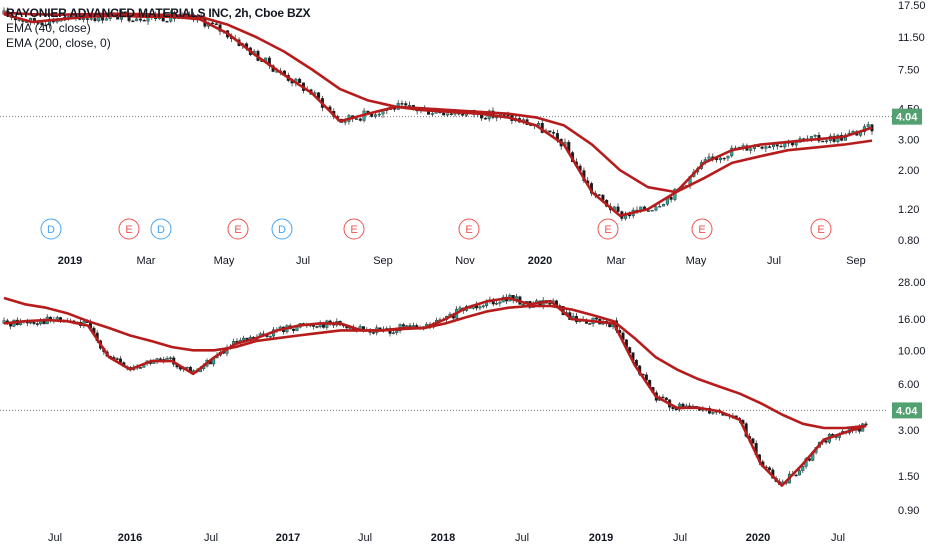 Image resolution: width=932 pixels, height=550 pixels. Describe the element at coordinates (908, 511) in the screenshot. I see `y-tick-label: 0.90` at that location.